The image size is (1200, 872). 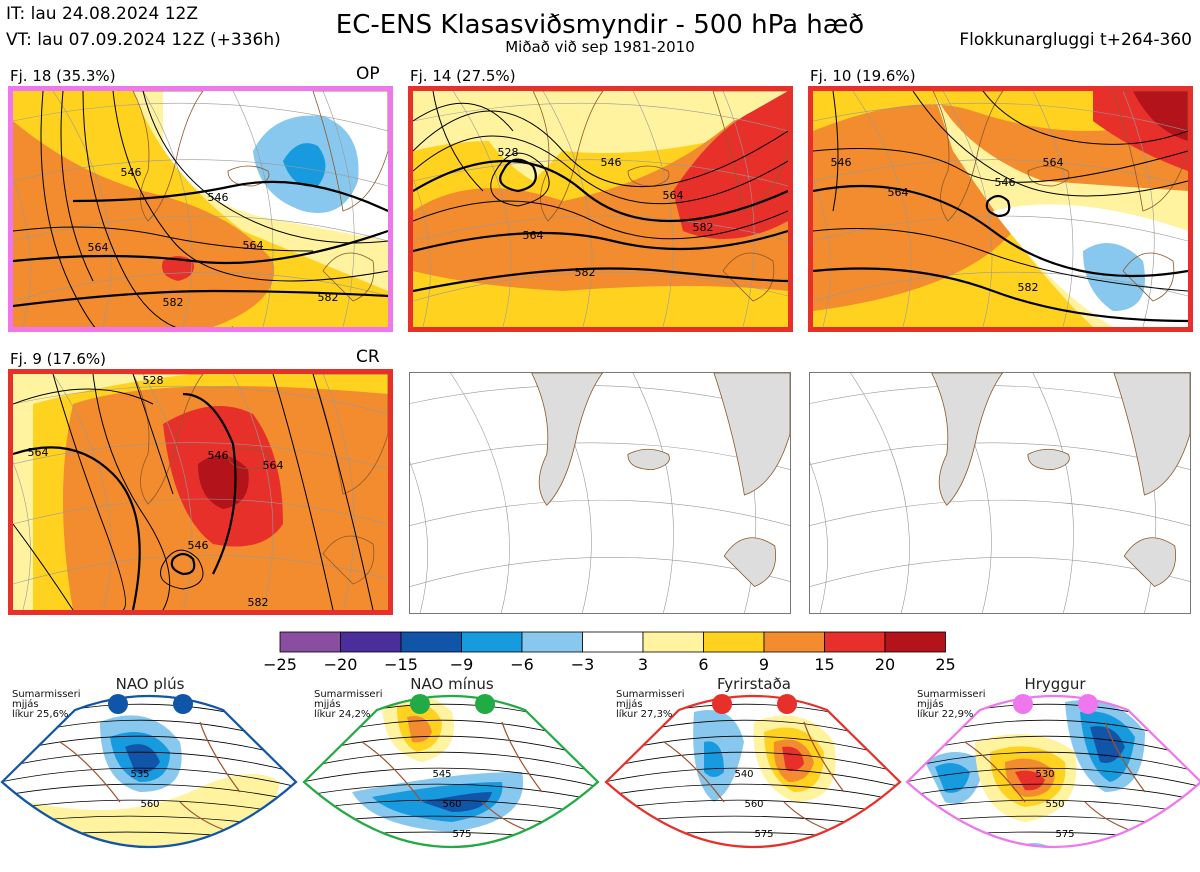 What do you see at coordinates (764, 664) in the screenshot?
I see `colorbar-tick-label: 9` at bounding box center [764, 664].